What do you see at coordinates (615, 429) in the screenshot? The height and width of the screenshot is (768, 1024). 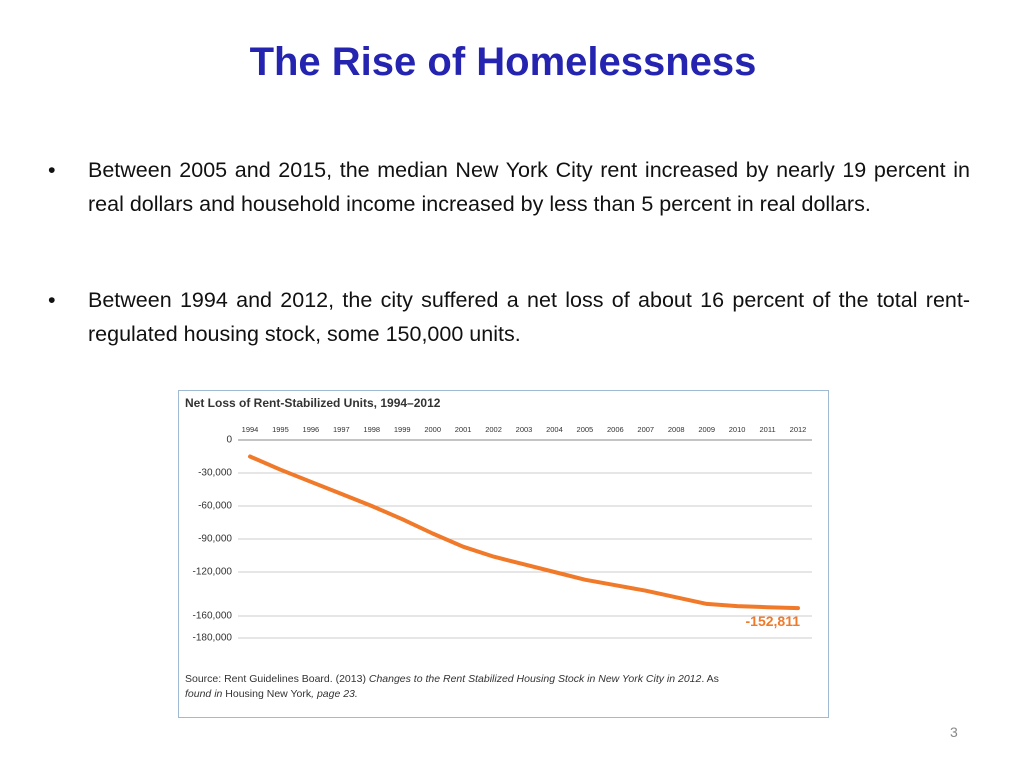 I see `x-tick-label: 2006` at bounding box center [615, 429].